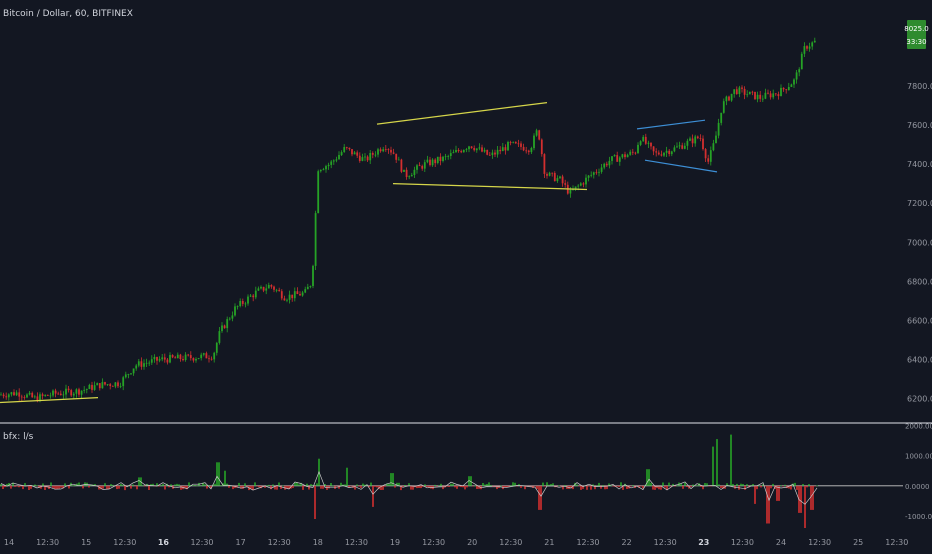  What do you see at coordinates (916, 29) in the screenshot?
I see `last-price-label: 8025.0` at bounding box center [916, 29].